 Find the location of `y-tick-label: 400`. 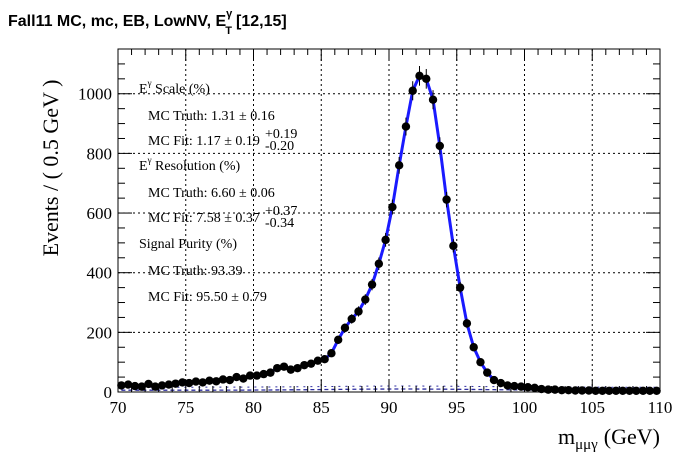

y-tick-label: 400 is located at coordinates (100, 273).